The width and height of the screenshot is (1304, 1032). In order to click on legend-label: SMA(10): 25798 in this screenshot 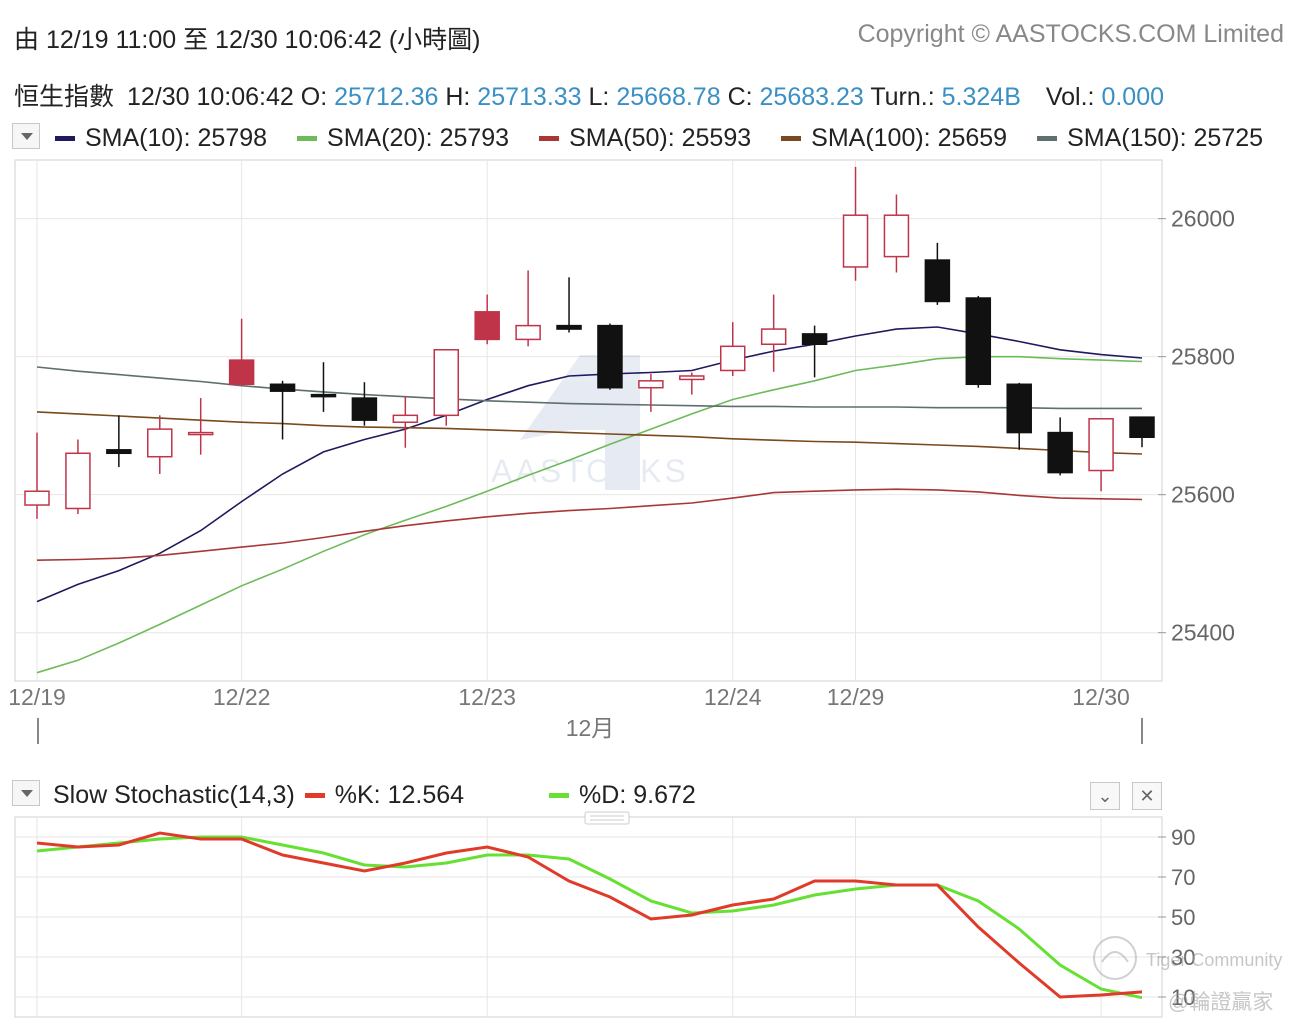, I will do `click(176, 138)`.